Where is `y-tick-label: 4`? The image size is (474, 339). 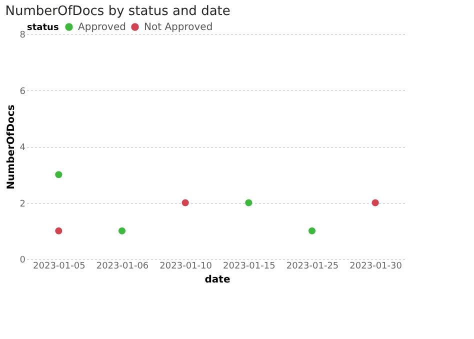
y-tick-label: 4 is located at coordinates (23, 148).